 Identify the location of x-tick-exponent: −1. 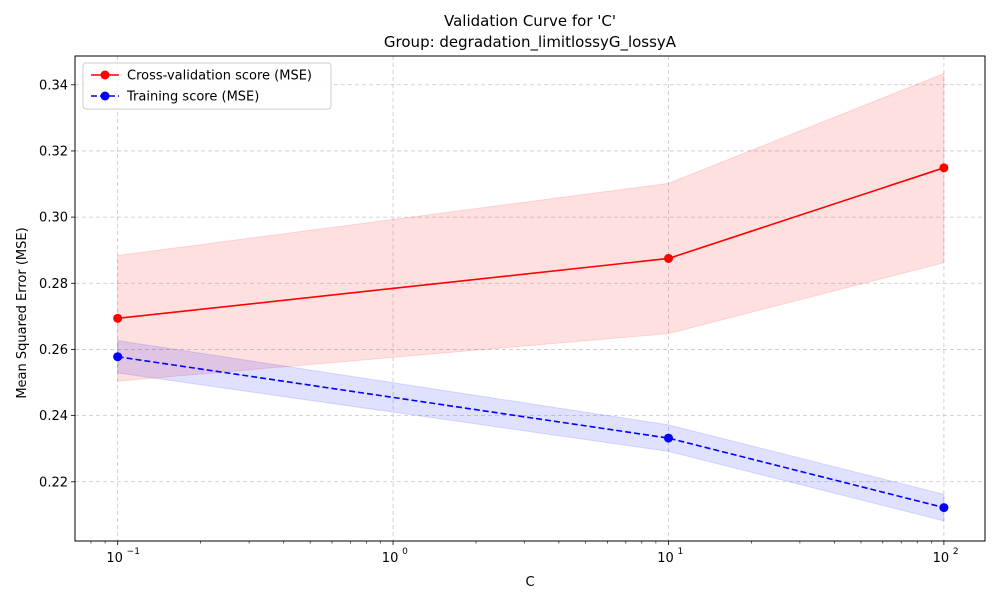
(133, 552).